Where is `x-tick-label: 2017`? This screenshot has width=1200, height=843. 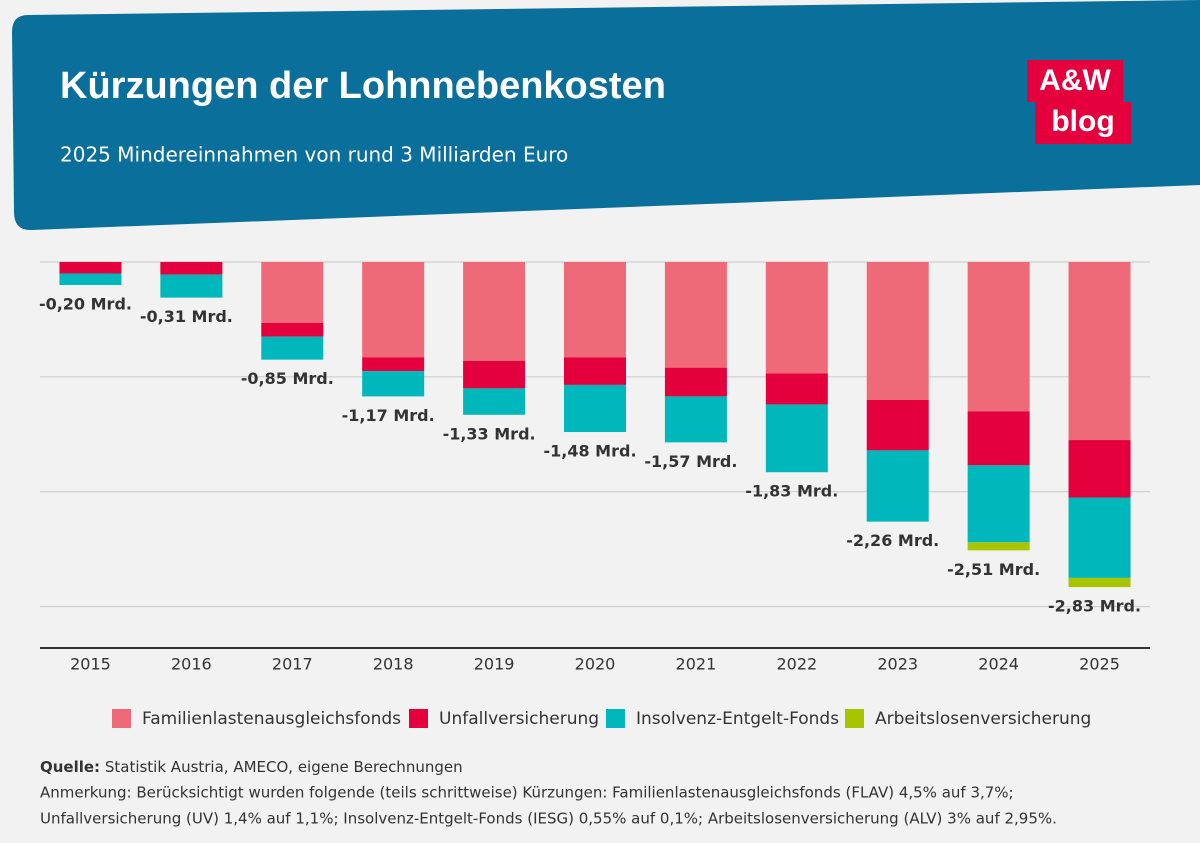 x-tick-label: 2017 is located at coordinates (292, 664).